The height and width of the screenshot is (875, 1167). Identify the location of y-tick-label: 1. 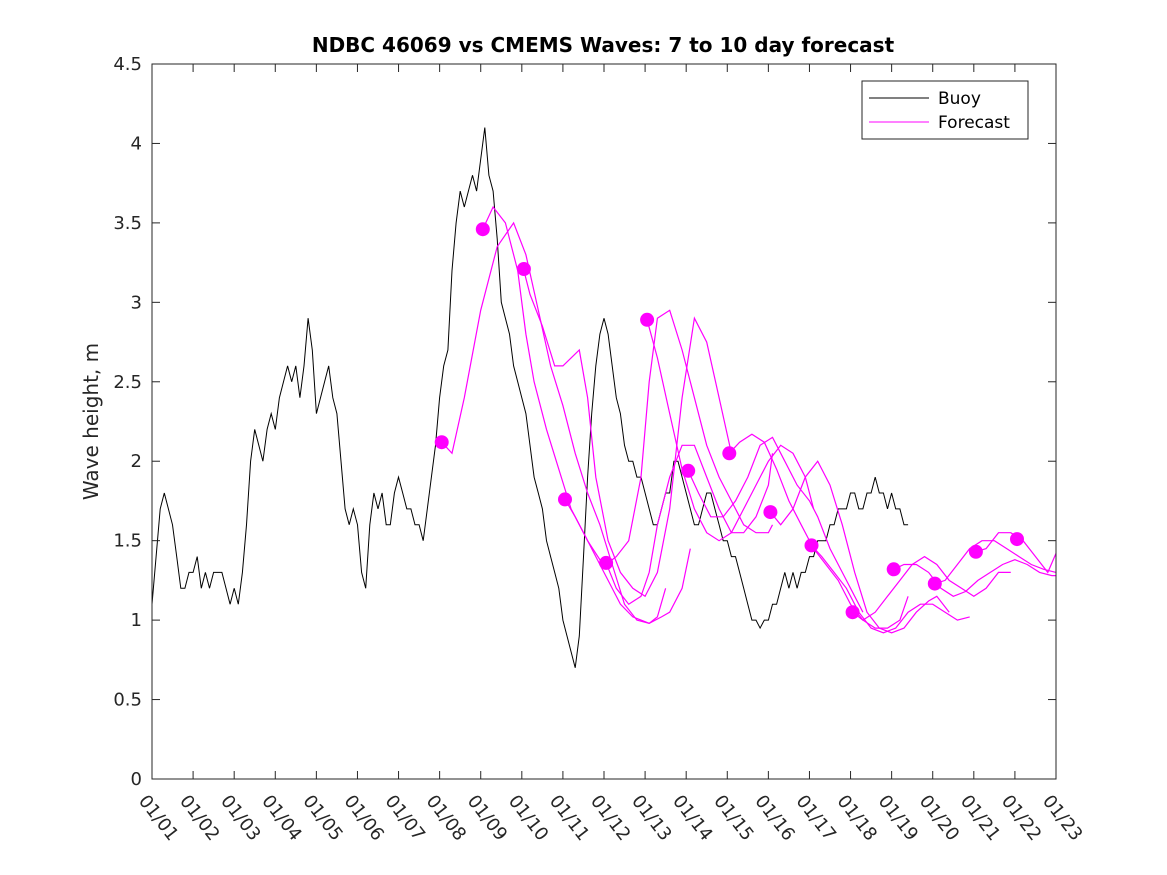
(136, 620).